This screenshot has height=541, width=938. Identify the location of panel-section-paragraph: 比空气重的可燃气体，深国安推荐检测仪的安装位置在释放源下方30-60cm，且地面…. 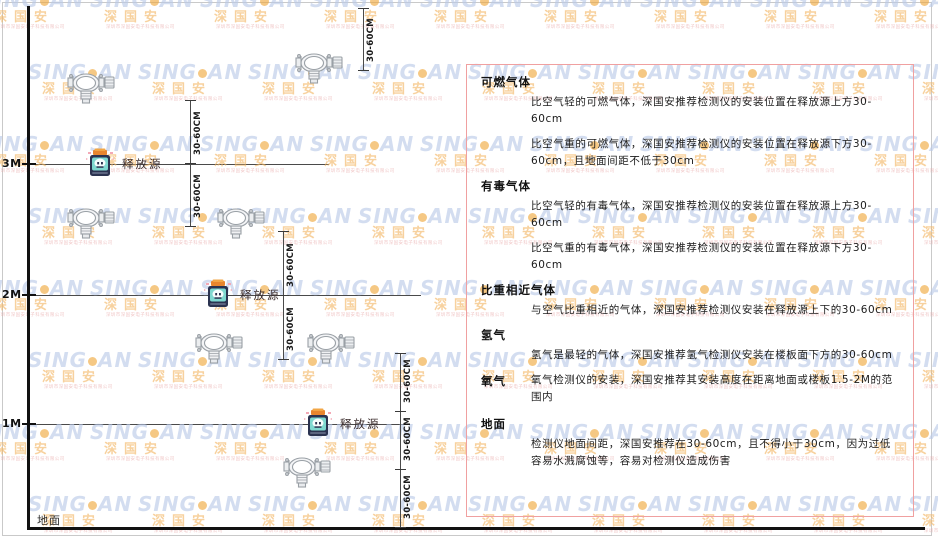
(701, 152).